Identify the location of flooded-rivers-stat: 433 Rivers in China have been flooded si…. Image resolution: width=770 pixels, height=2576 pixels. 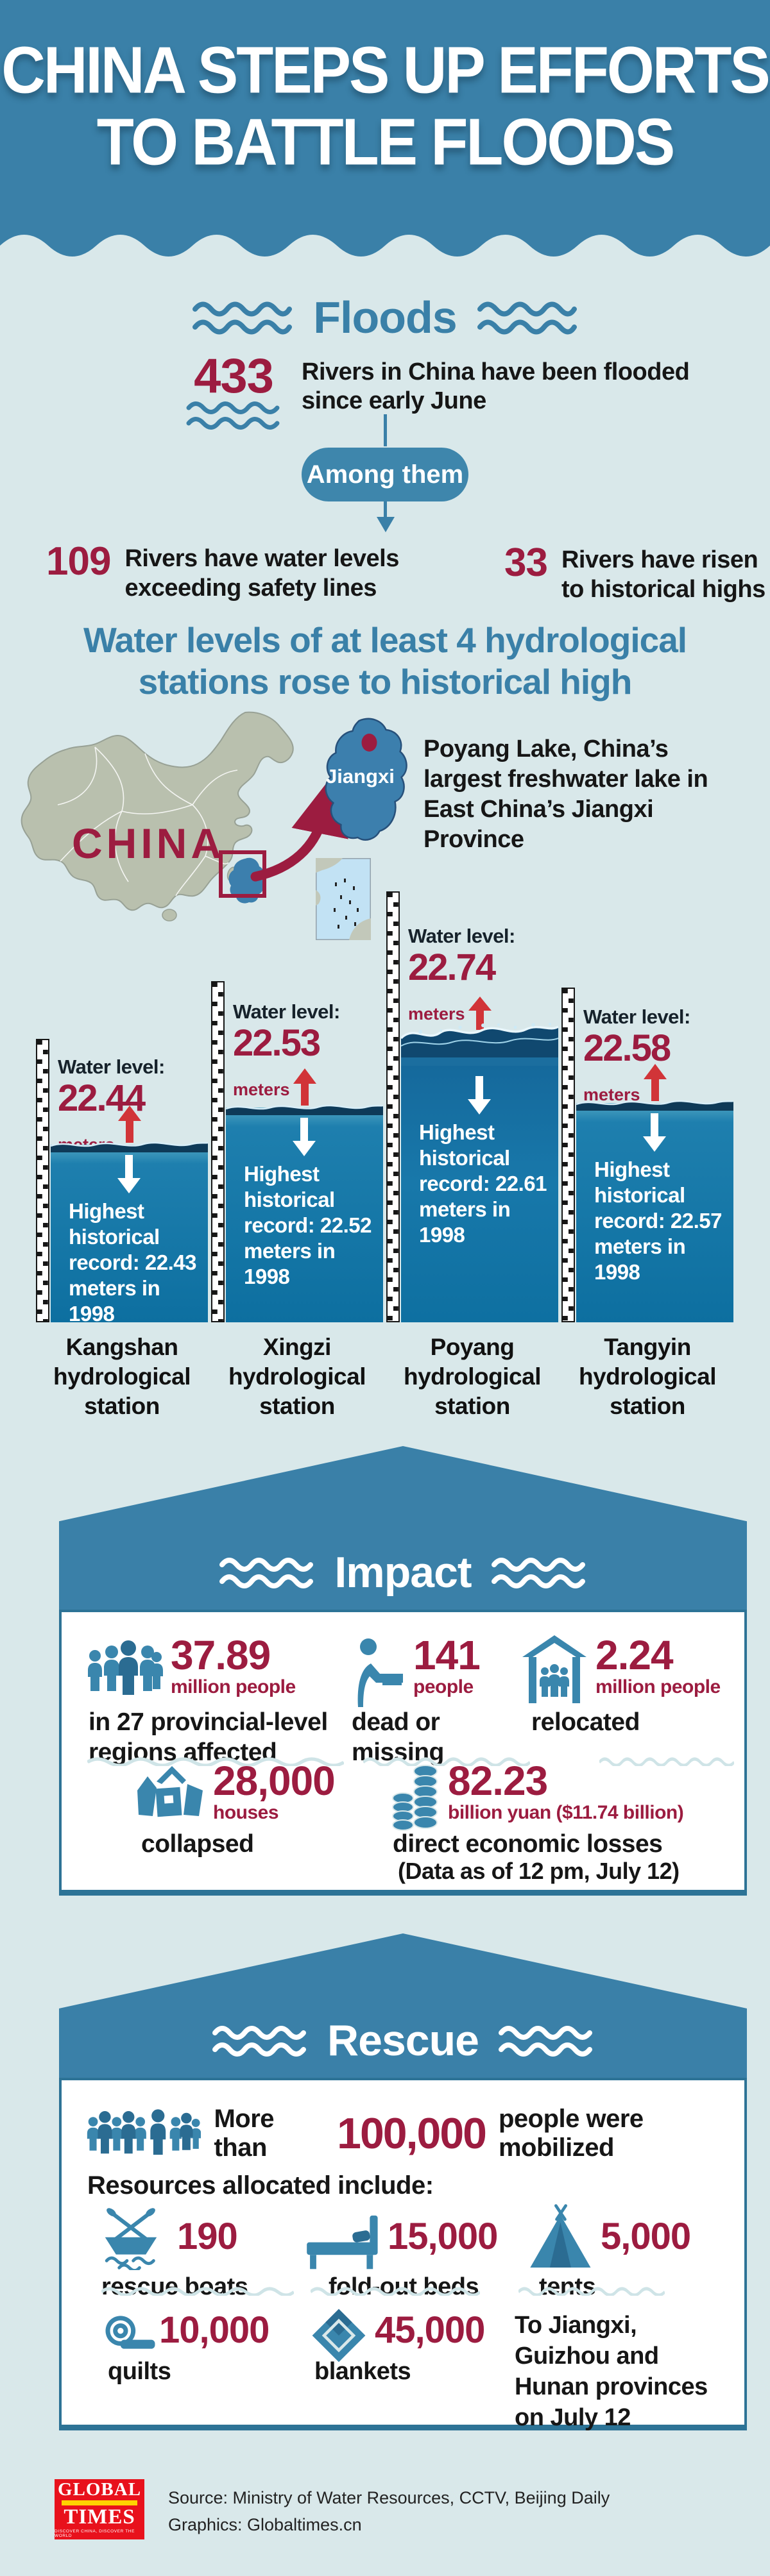
(438, 391).